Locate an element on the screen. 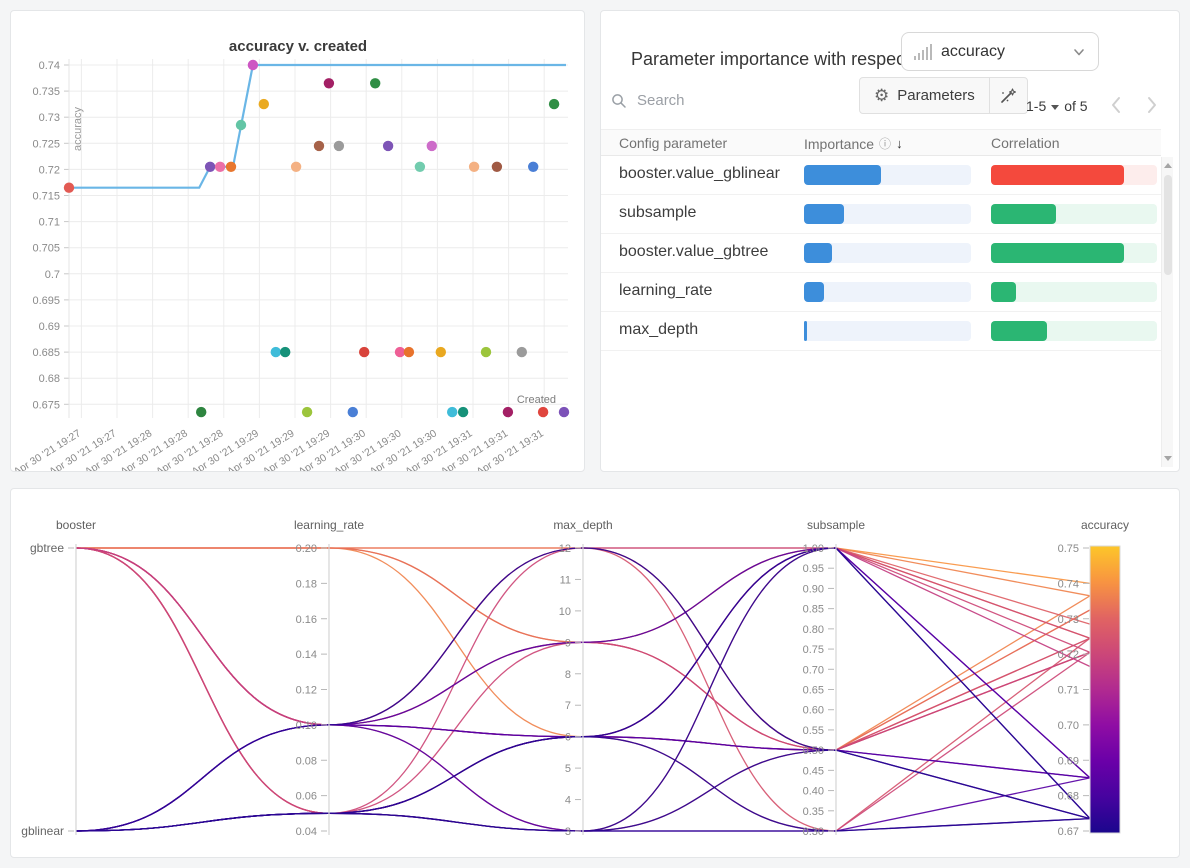 This screenshot has width=1190, height=868. table-row: booster.value_gblinear is located at coordinates (881, 175).